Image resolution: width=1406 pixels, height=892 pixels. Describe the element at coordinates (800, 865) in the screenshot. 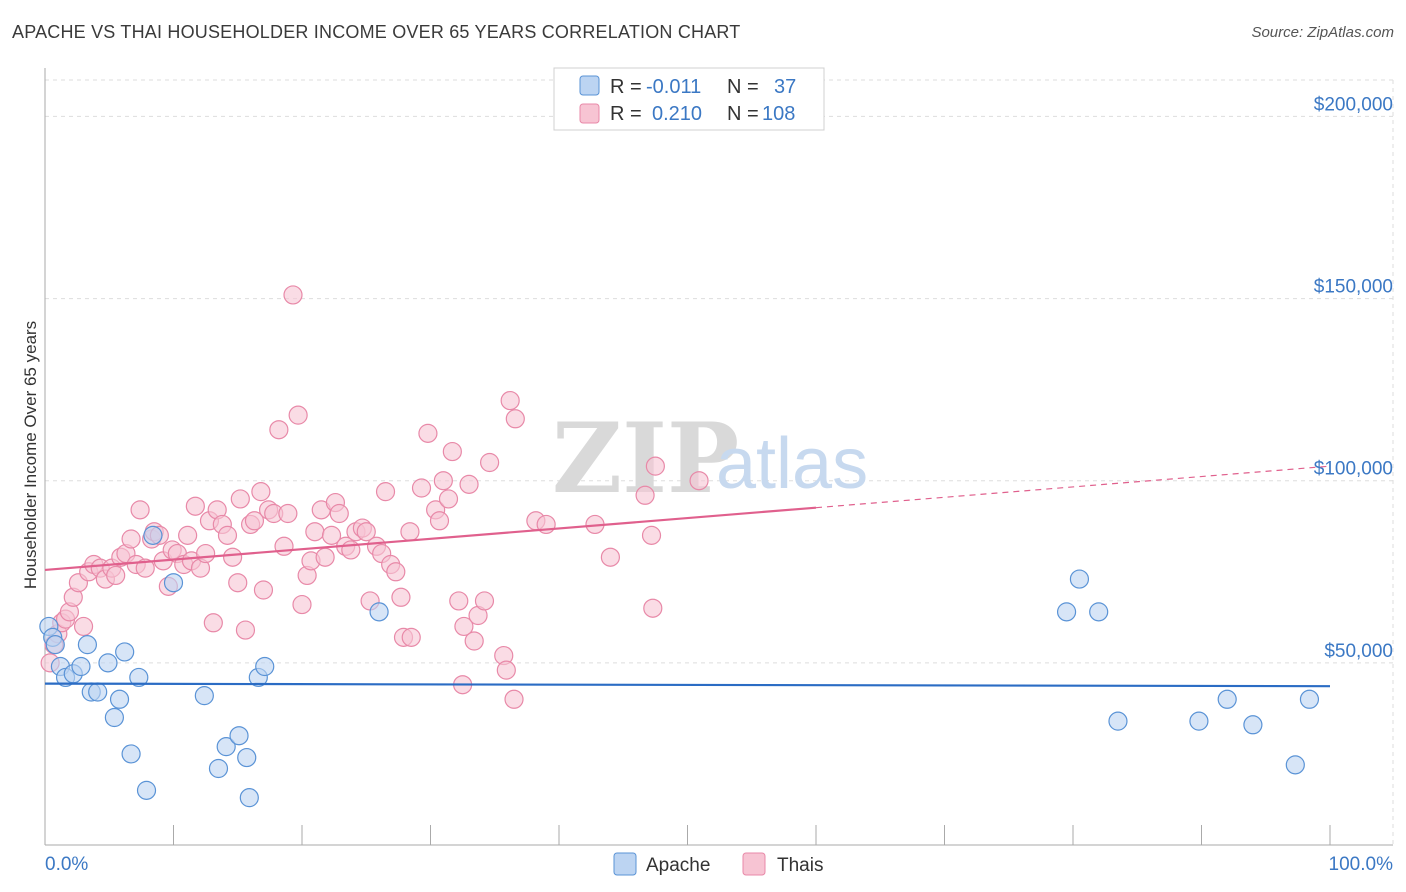

I see `bottom-legend-label-thais: Thais` at that location.